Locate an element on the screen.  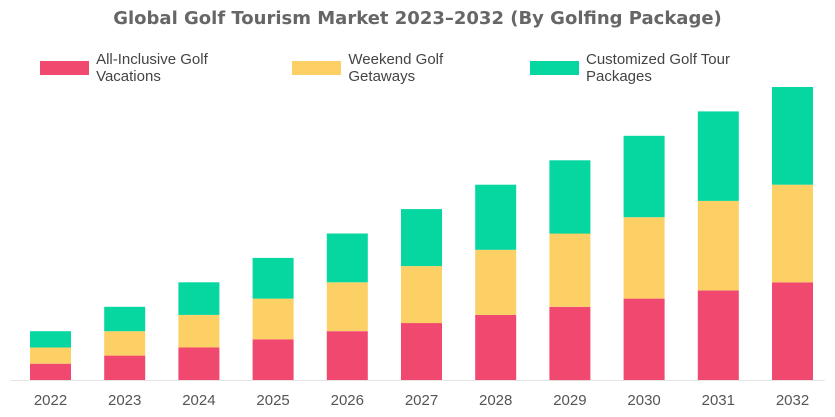
x-tick-label: 2030 is located at coordinates (643, 400).